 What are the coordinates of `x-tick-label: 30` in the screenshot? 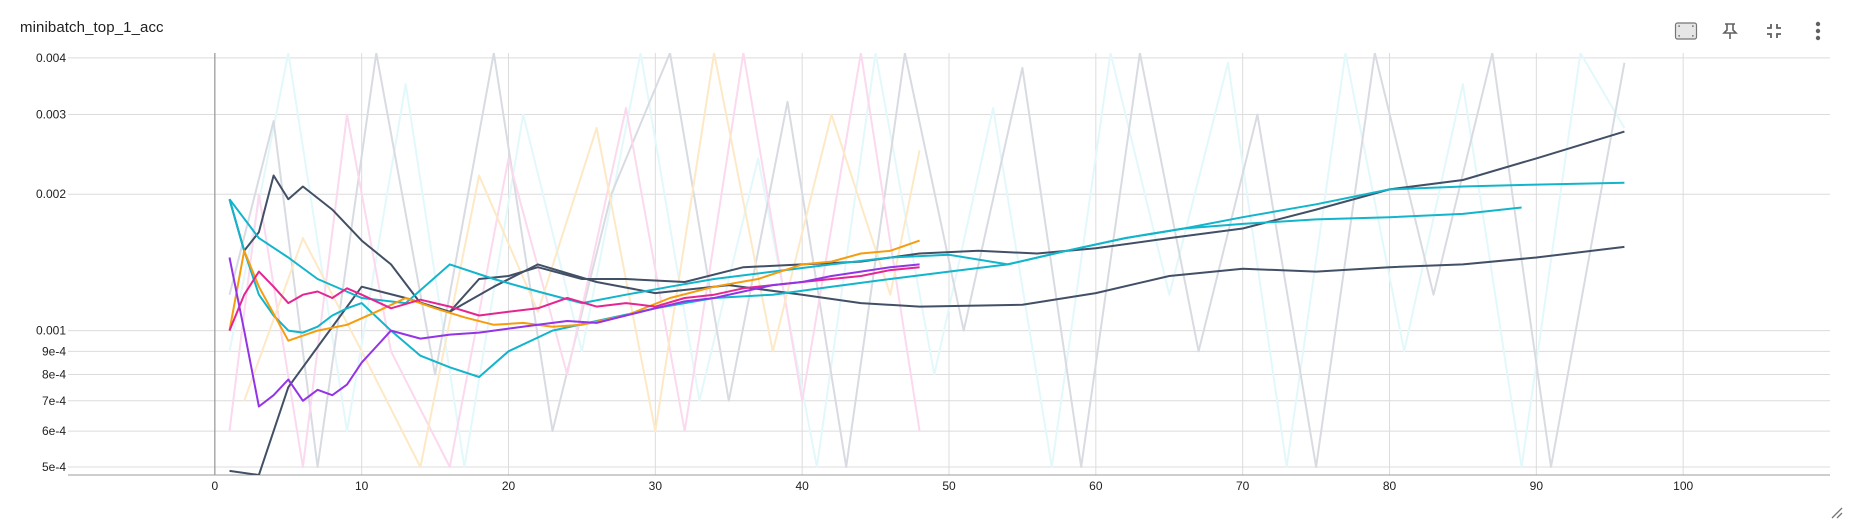 It's located at (656, 486).